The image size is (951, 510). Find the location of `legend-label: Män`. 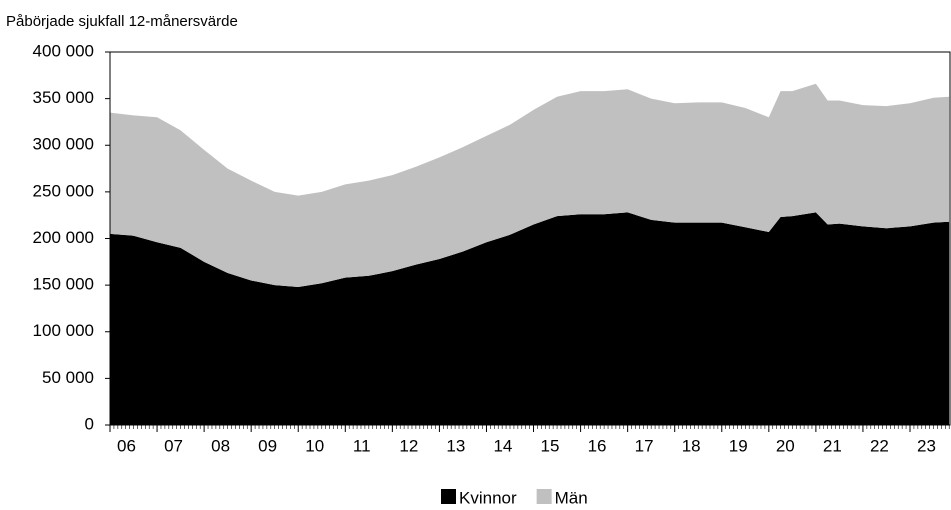

legend-label: Män is located at coordinates (571, 497).